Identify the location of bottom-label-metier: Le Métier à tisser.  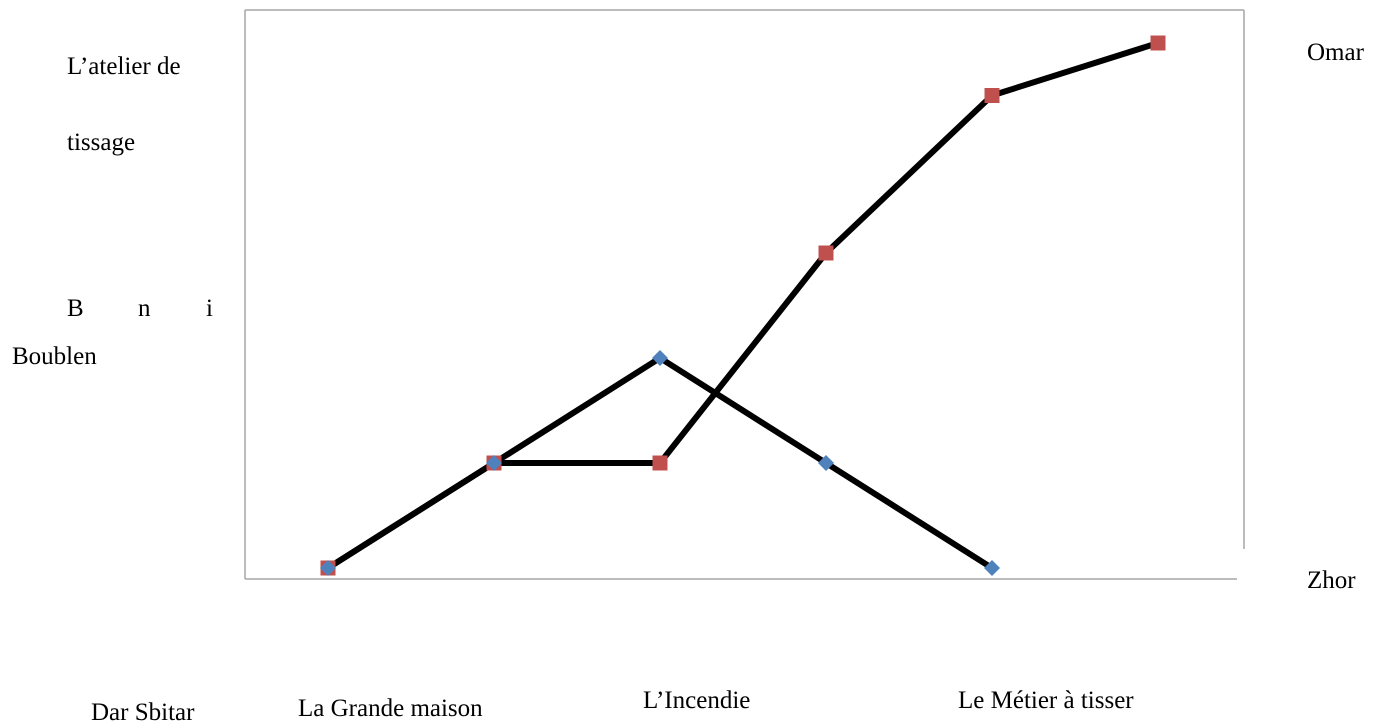
(1046, 700).